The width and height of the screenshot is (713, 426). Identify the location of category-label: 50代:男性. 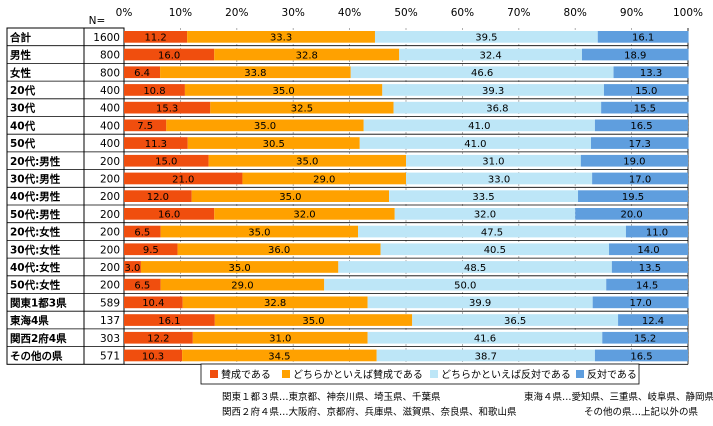
(35, 214).